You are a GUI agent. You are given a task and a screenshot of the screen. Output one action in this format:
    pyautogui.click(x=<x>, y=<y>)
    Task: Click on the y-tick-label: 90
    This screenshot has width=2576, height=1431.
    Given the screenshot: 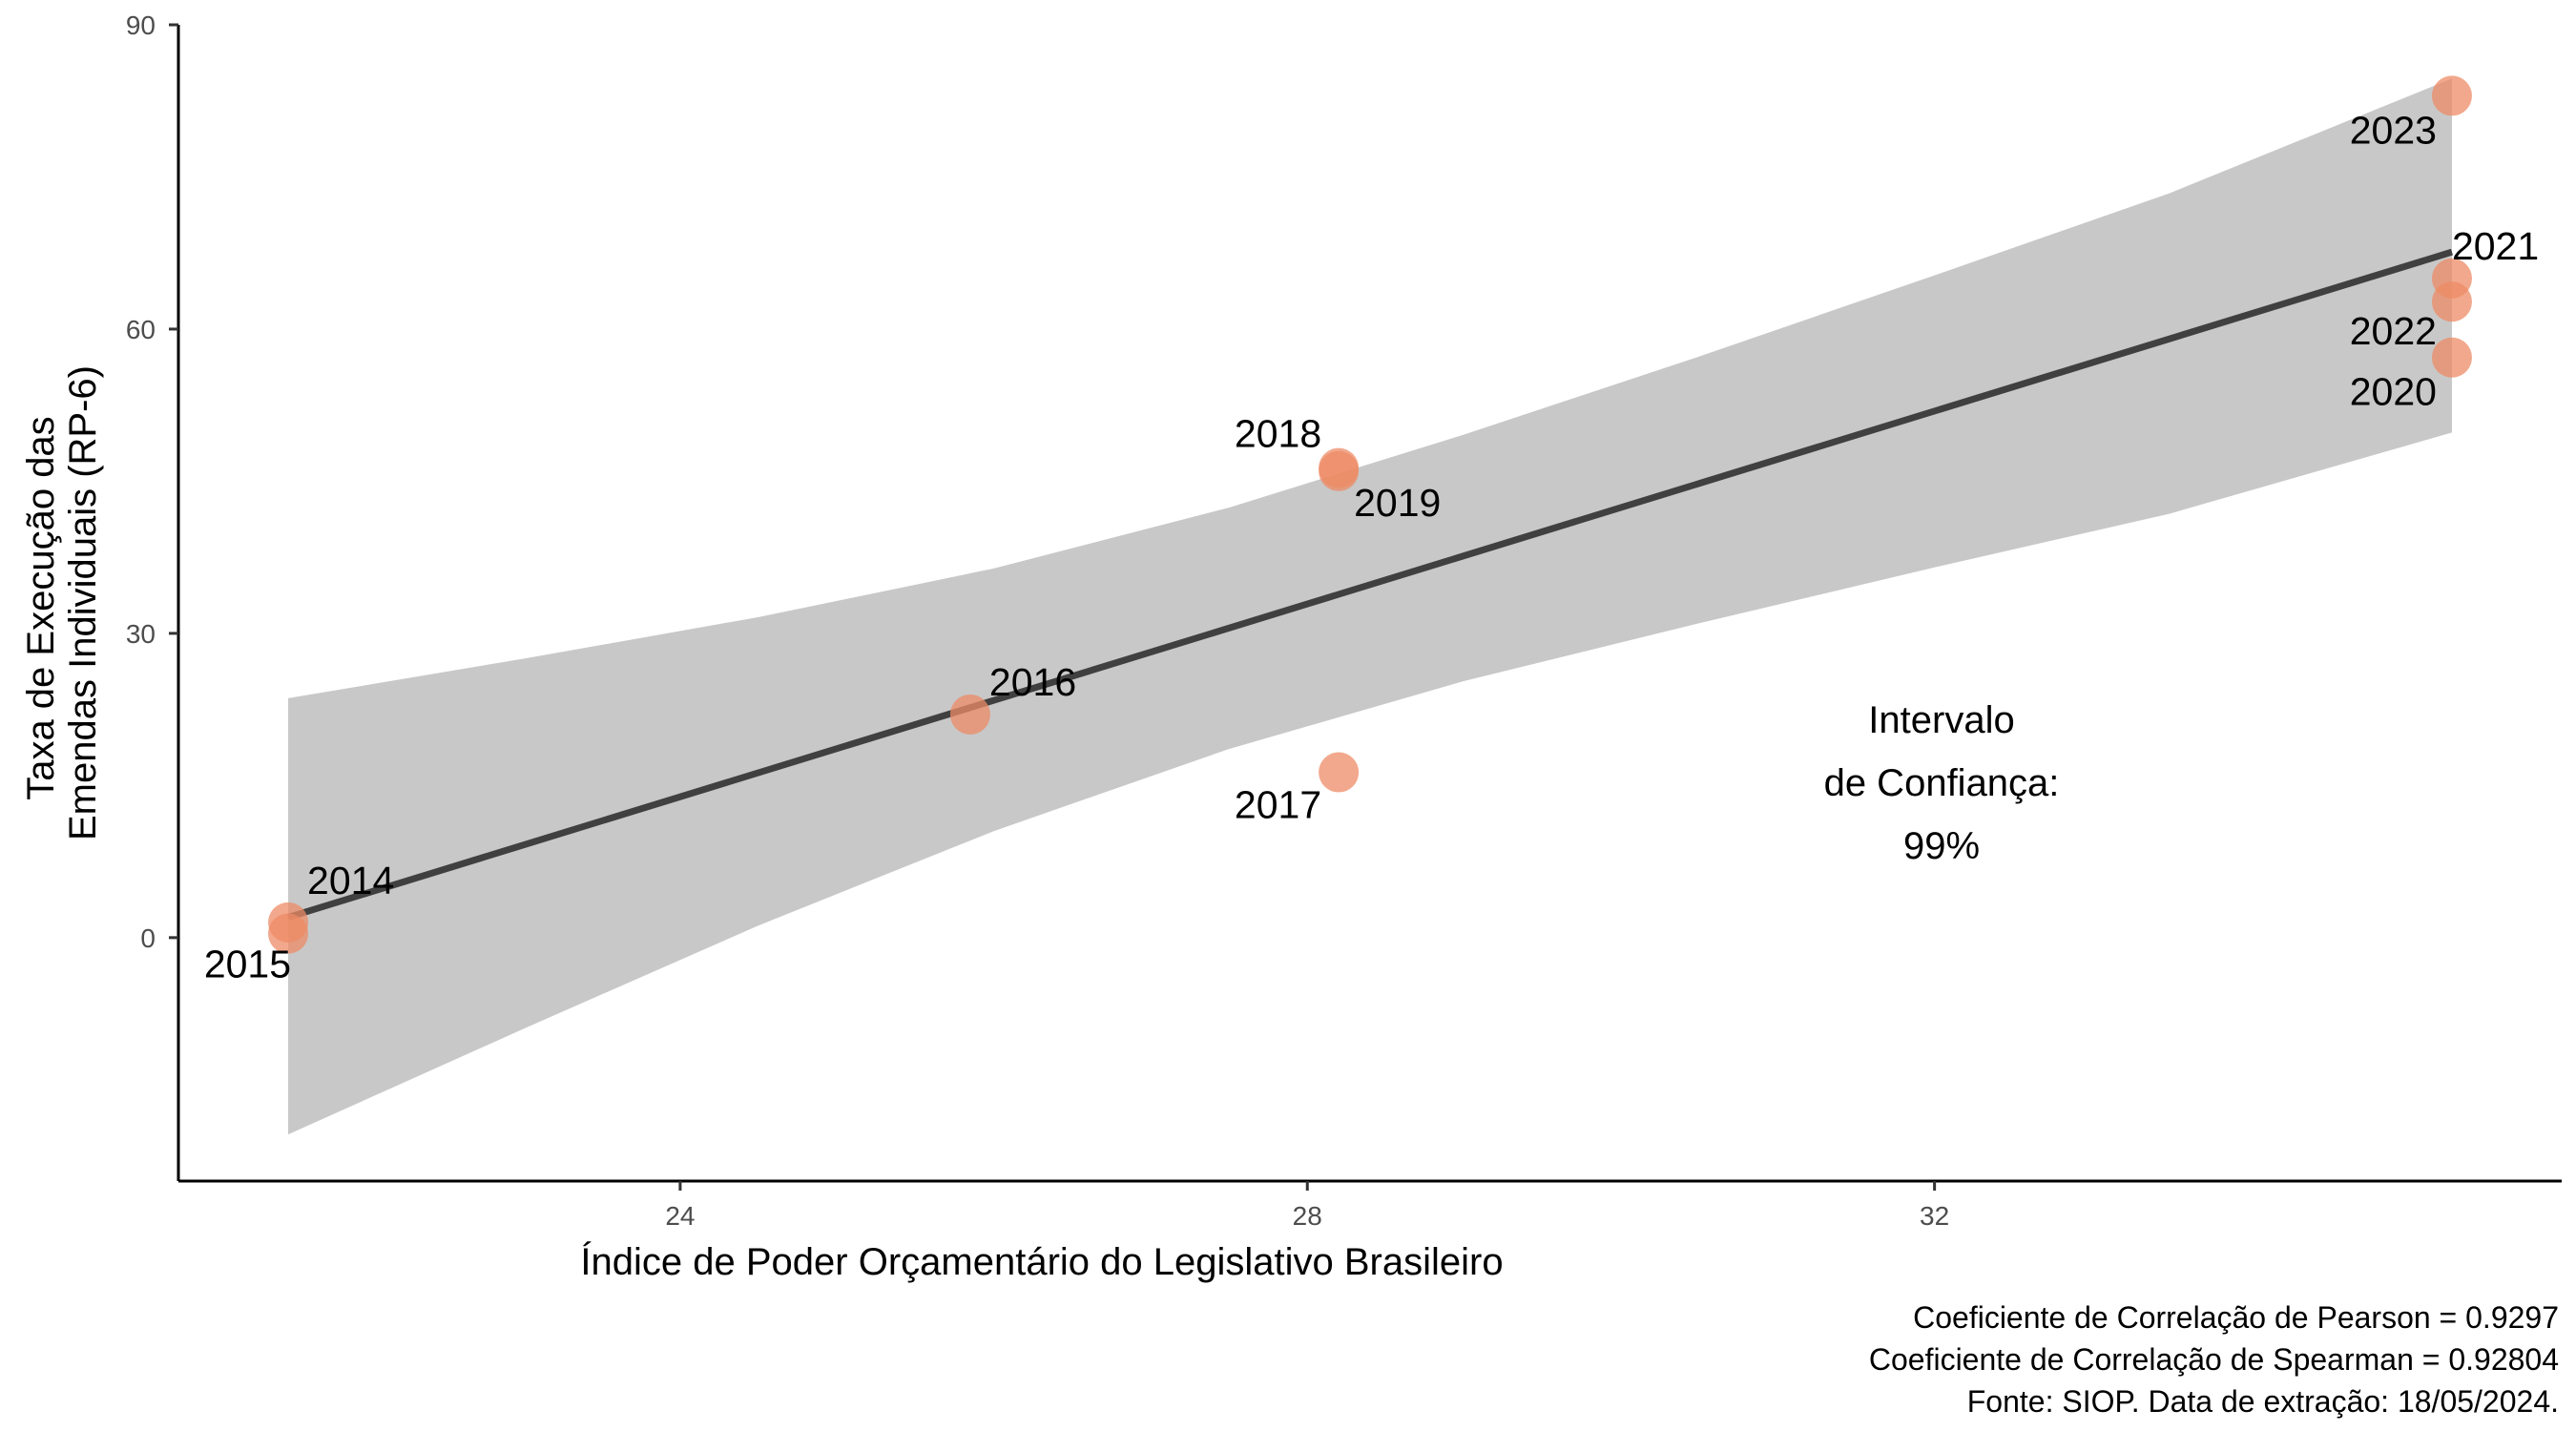 What is the action you would take?
    pyautogui.click(x=141, y=25)
    